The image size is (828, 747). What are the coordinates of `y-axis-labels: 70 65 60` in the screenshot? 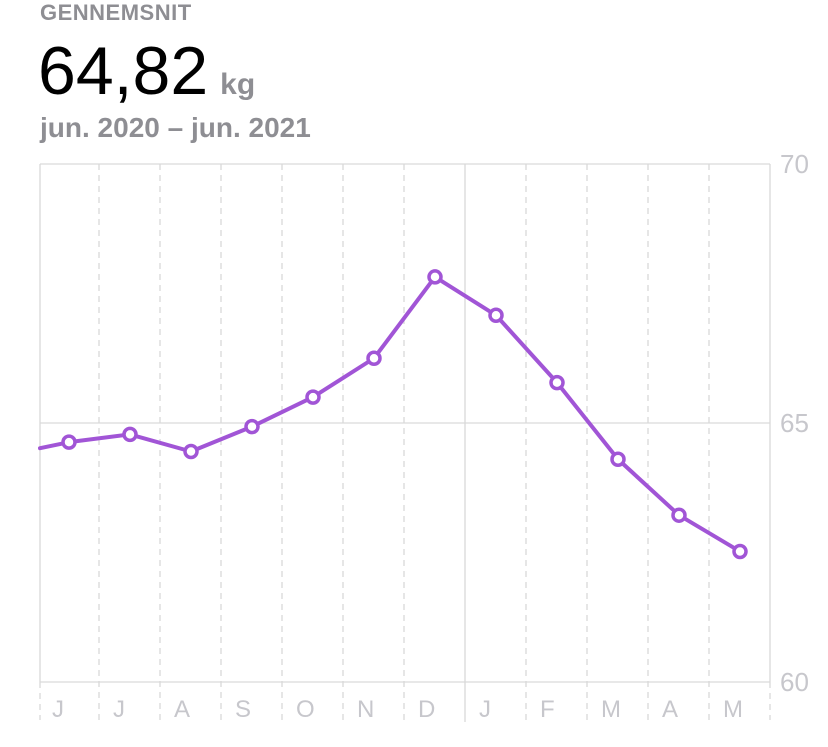 It's located at (794, 423).